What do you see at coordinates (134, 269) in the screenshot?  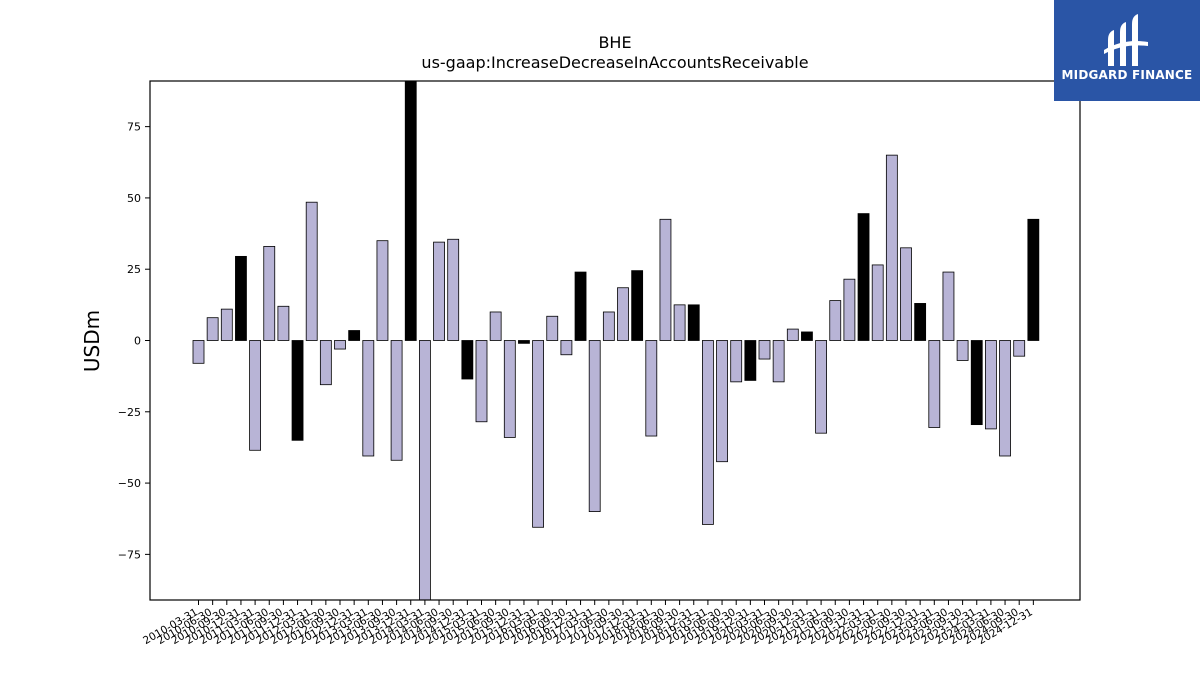 I see `y-tick-label: 25` at bounding box center [134, 269].